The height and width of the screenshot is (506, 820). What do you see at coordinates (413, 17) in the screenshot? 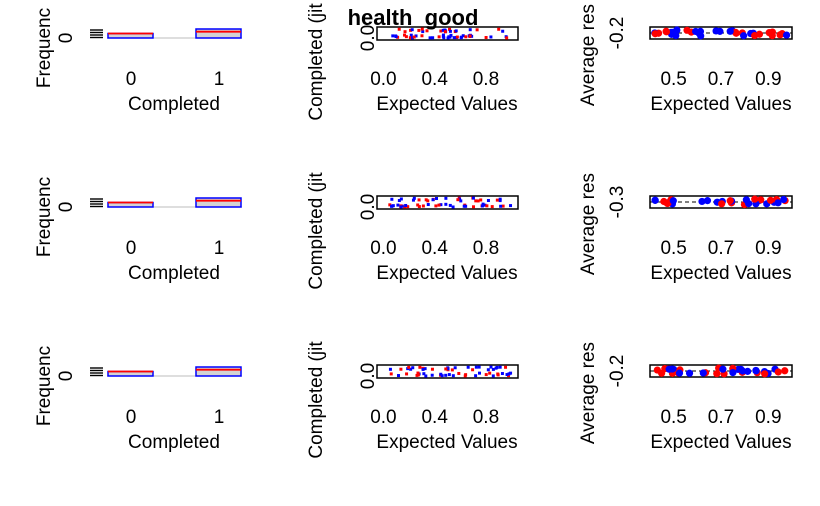
I see `page-title: health_good` at bounding box center [413, 17].